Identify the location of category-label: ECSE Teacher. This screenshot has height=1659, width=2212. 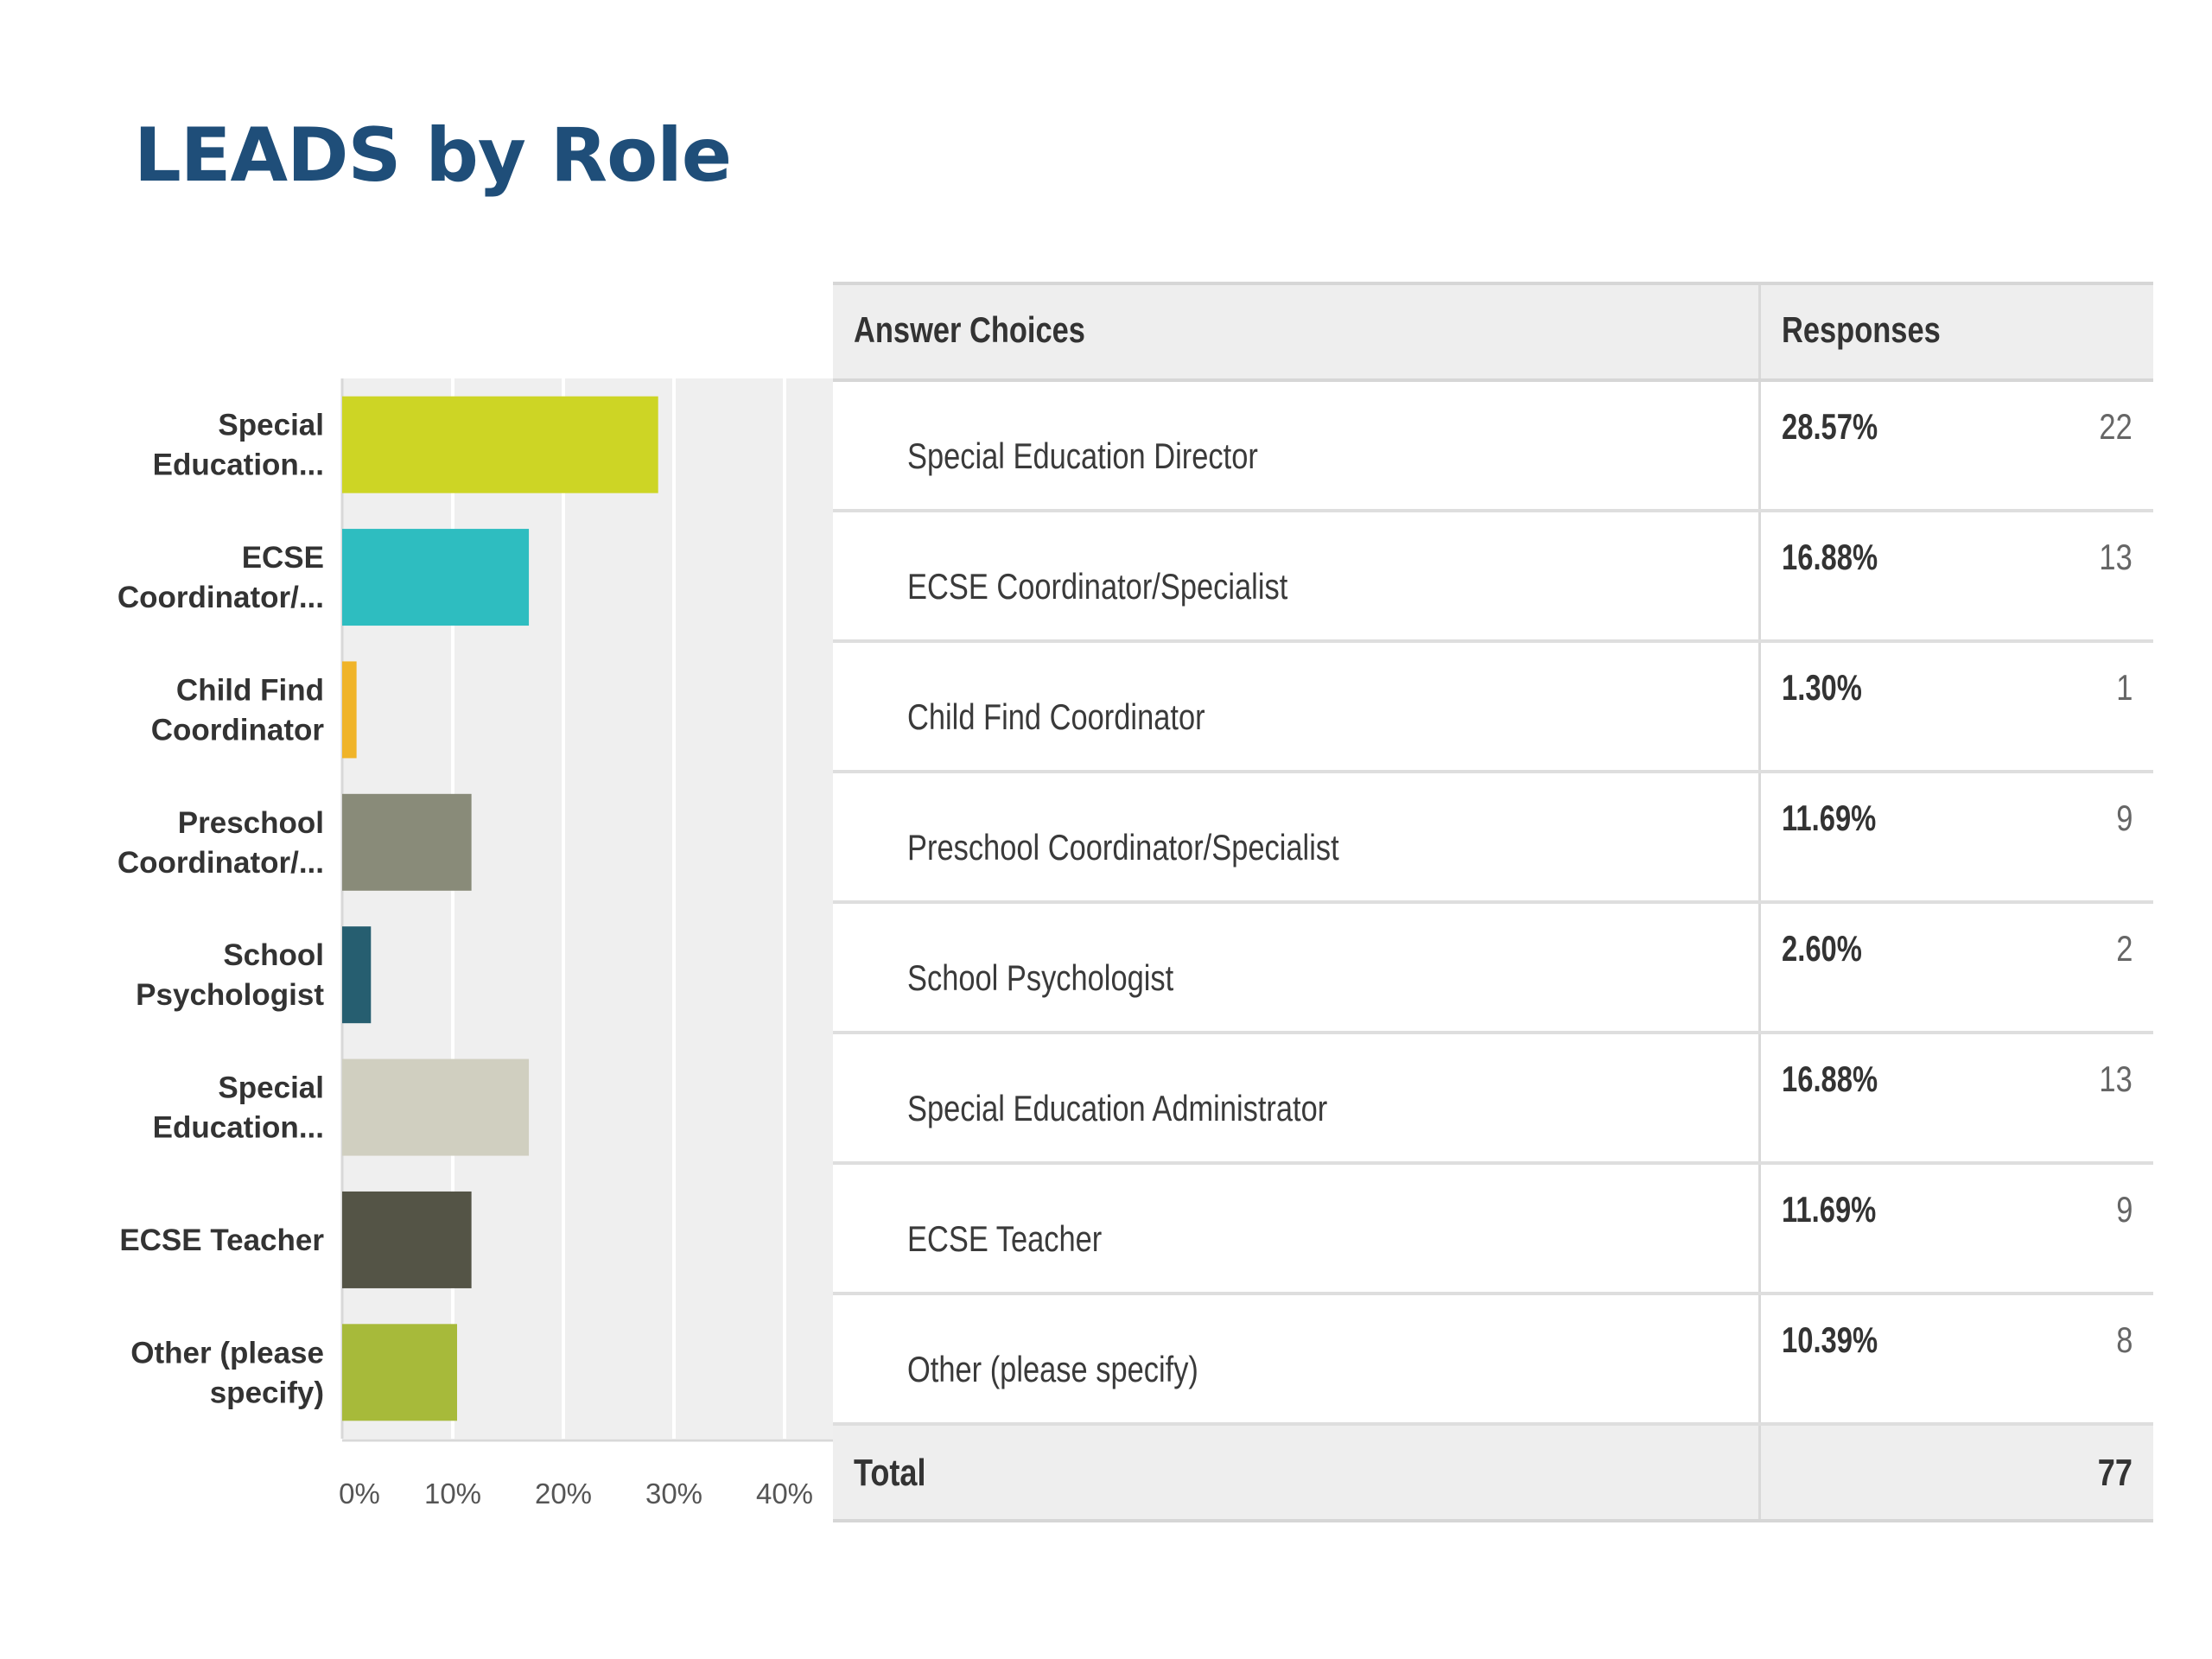
(221, 1240).